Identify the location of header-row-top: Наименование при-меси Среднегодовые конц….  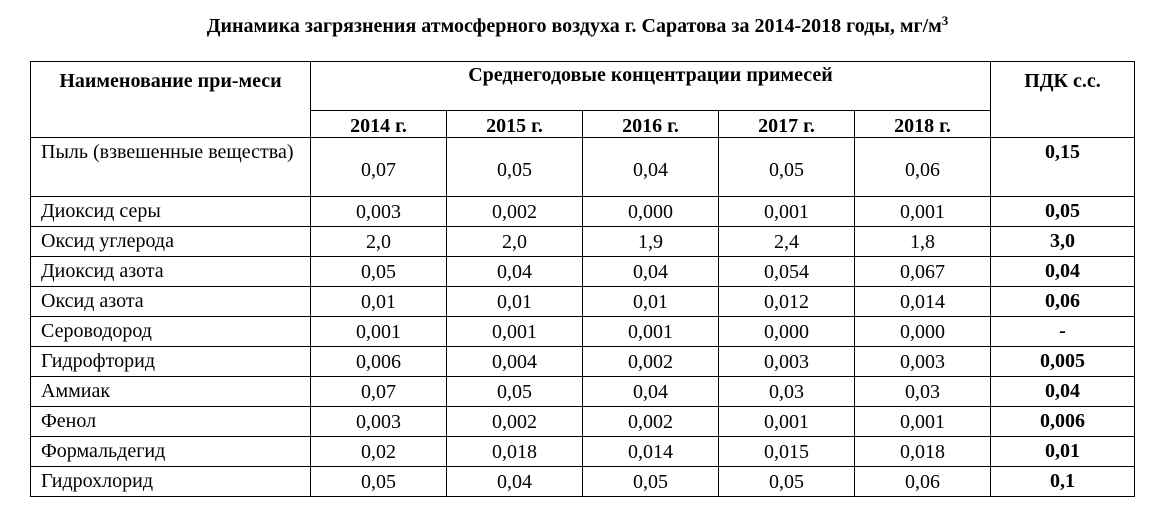
(583, 99).